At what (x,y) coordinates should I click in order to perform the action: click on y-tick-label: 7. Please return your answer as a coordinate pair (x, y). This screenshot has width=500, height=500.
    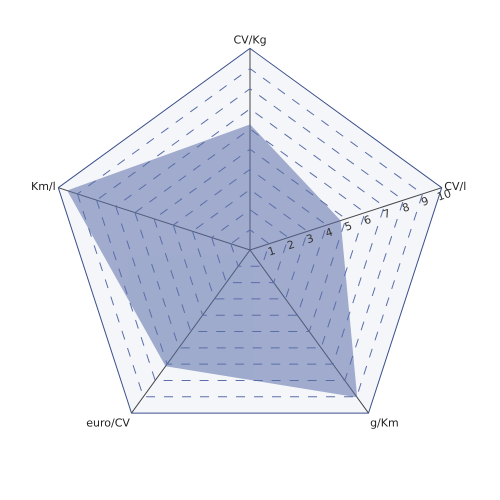
    Looking at the image, I should click on (386, 214).